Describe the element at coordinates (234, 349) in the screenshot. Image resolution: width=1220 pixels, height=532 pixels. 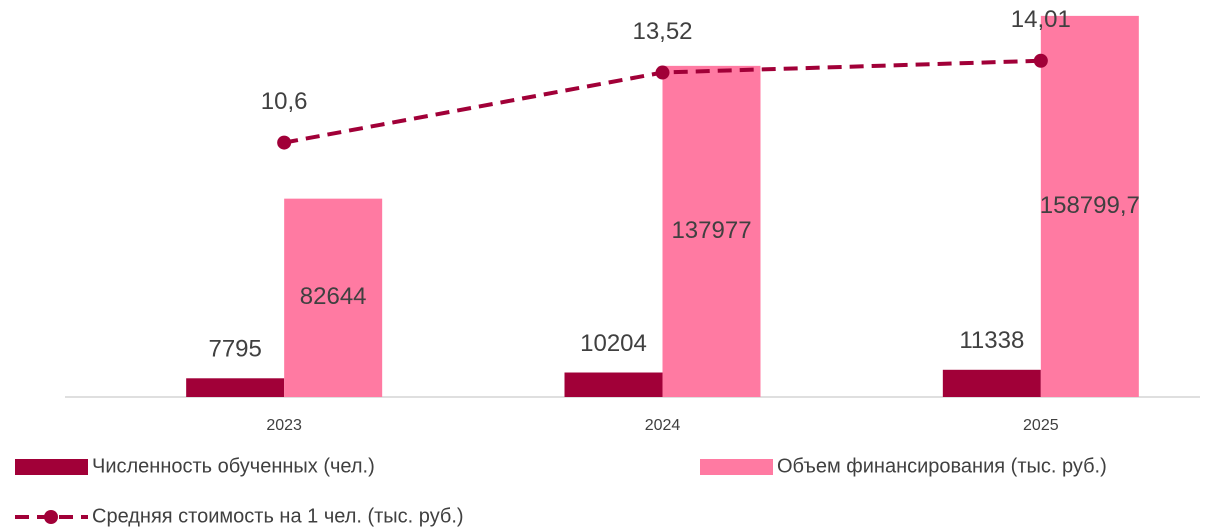
I see `data-label: 7795` at that location.